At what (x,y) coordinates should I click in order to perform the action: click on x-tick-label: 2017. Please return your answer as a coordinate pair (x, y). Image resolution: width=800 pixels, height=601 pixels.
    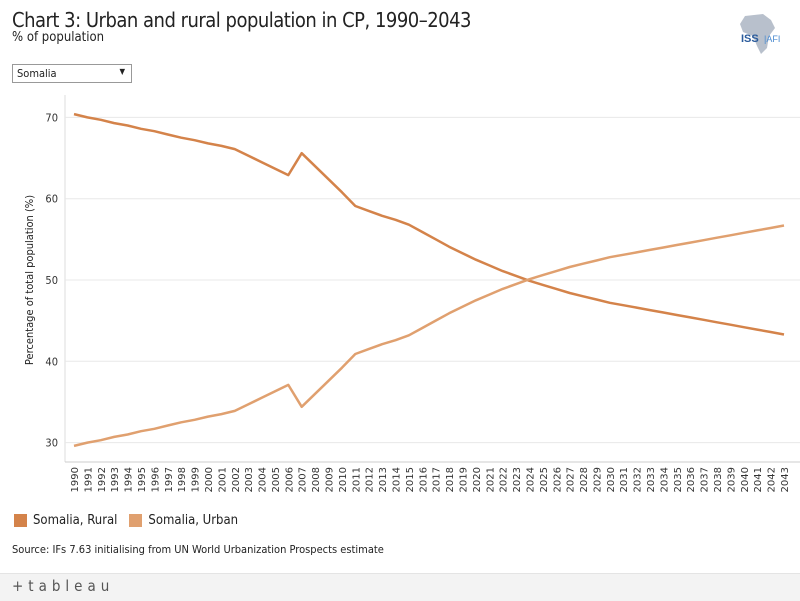
    Looking at the image, I should click on (437, 479).